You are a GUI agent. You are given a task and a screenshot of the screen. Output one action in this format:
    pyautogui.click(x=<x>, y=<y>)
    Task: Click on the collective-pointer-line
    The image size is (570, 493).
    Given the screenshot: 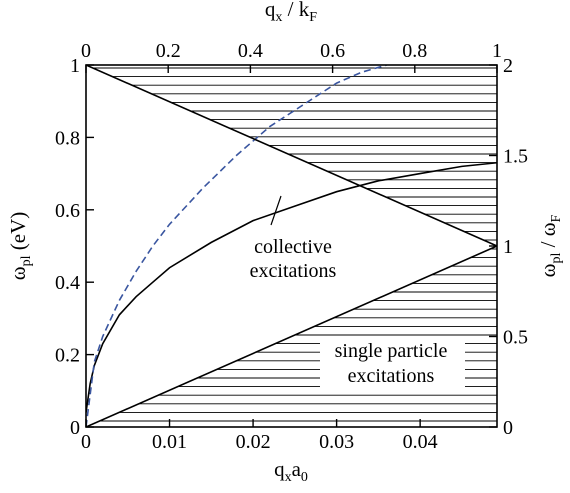 What is the action you would take?
    pyautogui.click(x=276, y=210)
    